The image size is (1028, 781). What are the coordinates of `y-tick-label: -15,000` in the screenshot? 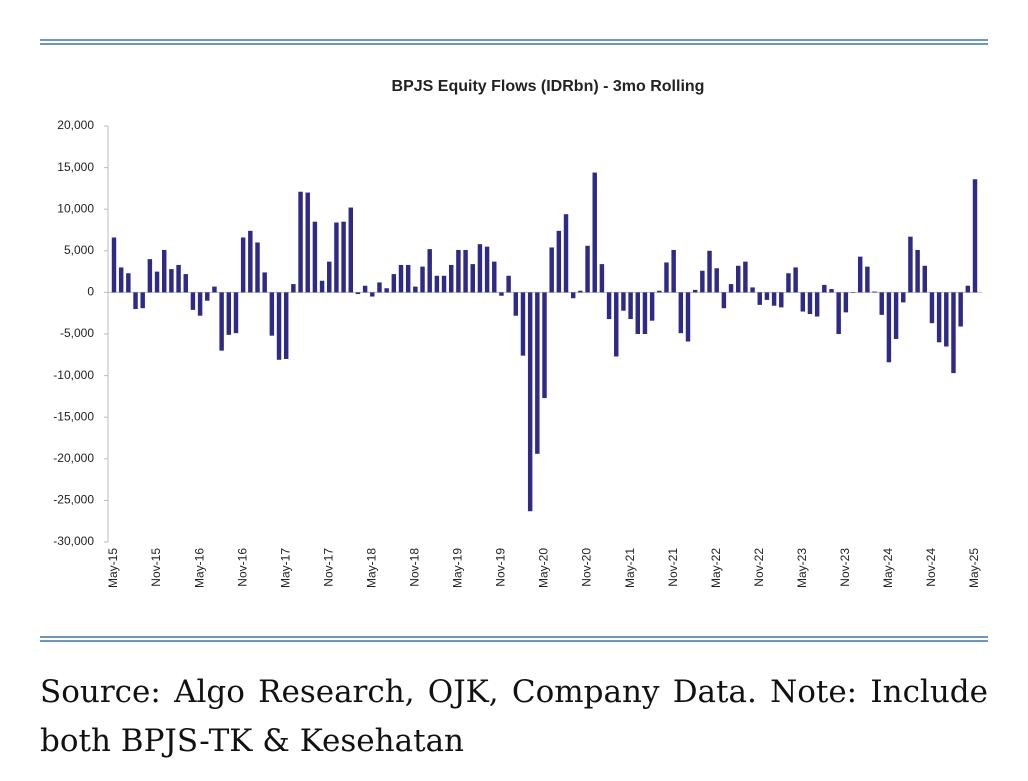 It's located at (73, 416).